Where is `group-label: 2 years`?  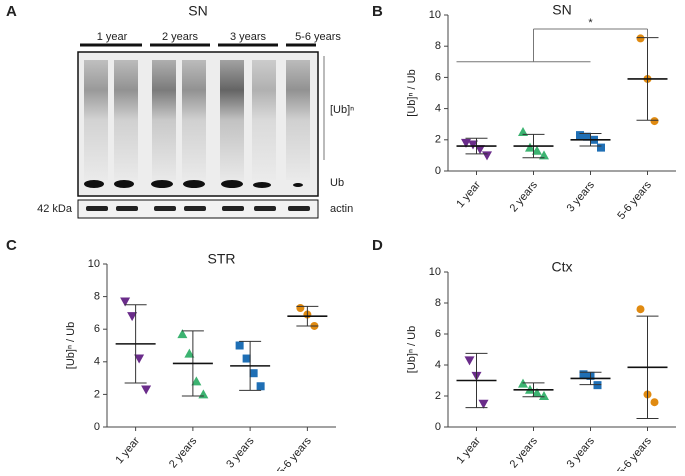 group-label: 2 years is located at coordinates (180, 37).